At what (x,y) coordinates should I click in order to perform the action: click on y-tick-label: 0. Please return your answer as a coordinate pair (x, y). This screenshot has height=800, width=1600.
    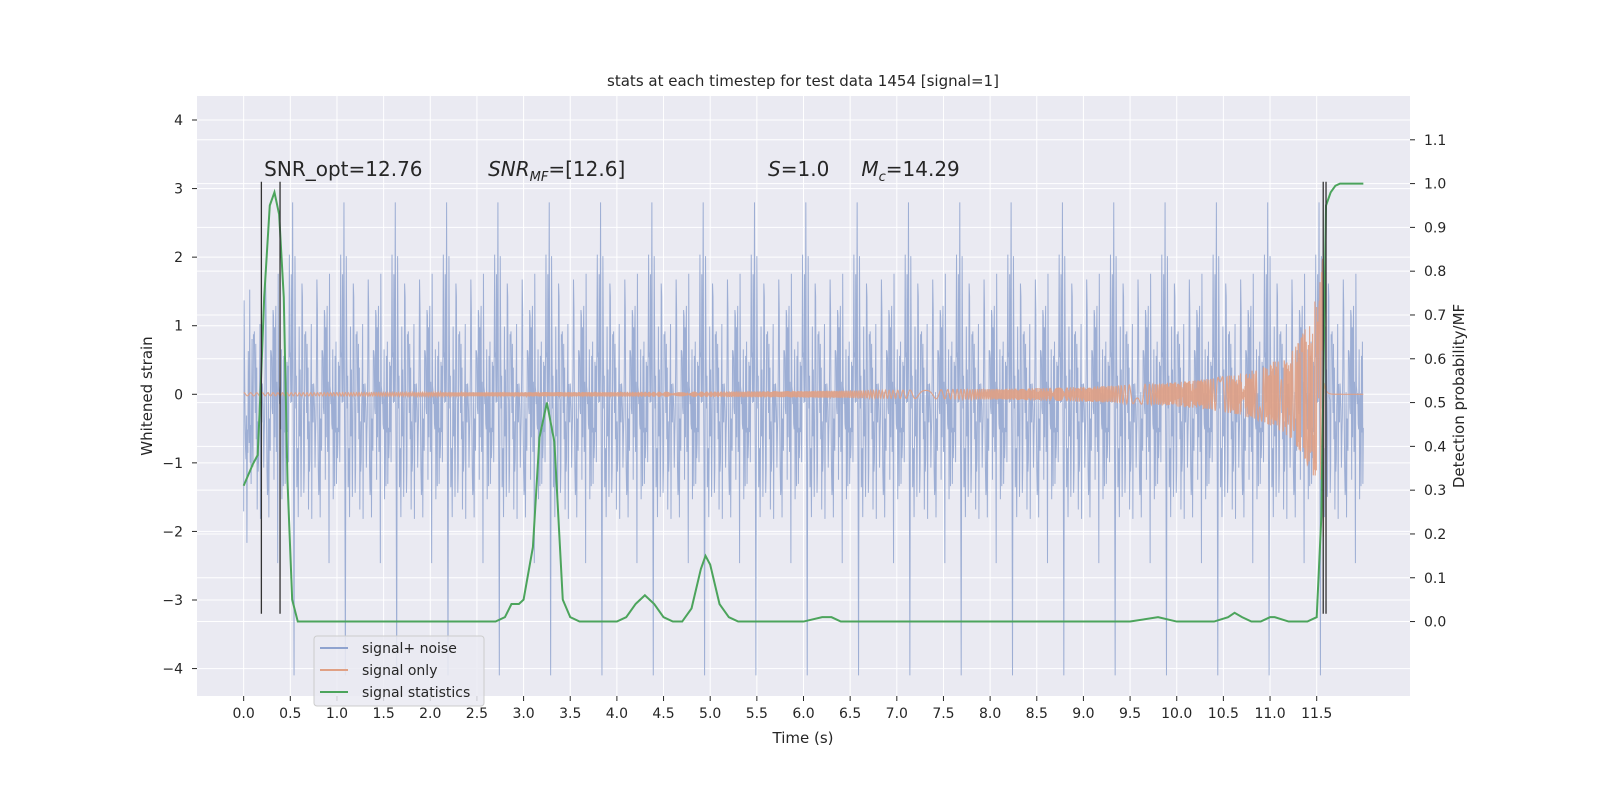
    Looking at the image, I should click on (178, 395).